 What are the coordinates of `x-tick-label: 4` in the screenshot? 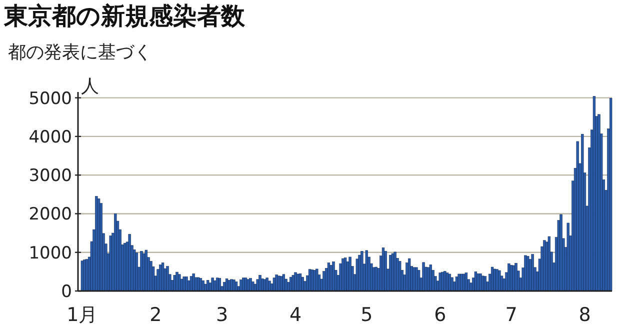 It's located at (295, 315).